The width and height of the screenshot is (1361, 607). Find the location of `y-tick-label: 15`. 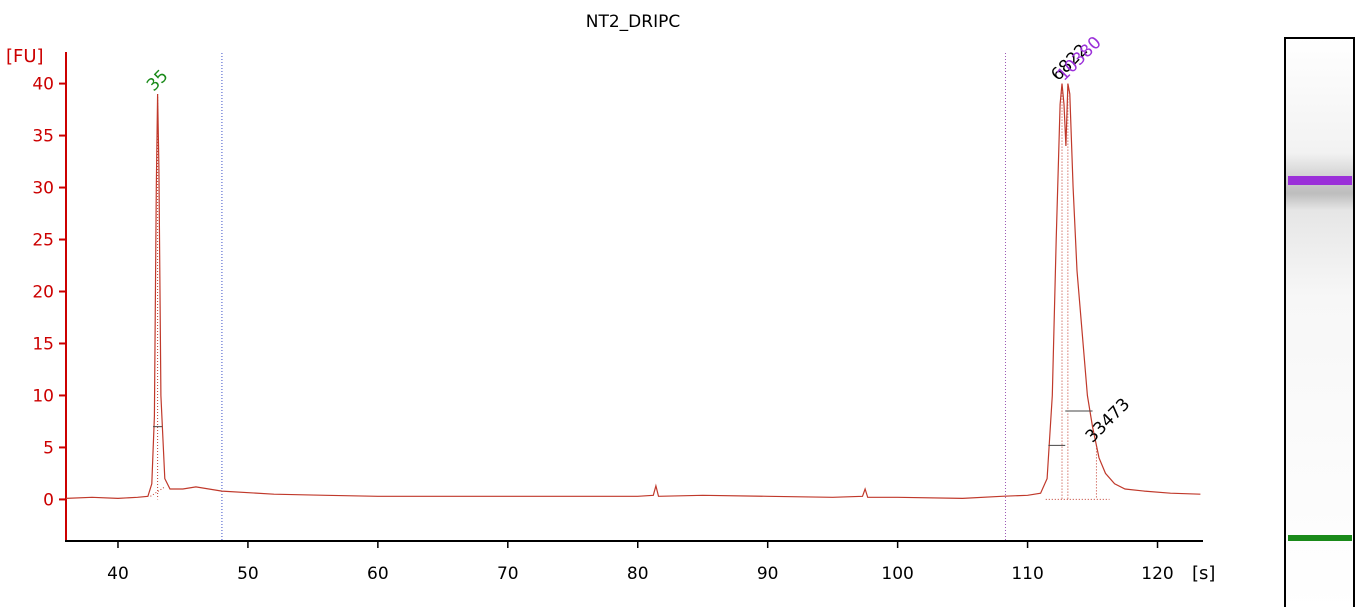

y-tick-label: 15 is located at coordinates (43, 344).